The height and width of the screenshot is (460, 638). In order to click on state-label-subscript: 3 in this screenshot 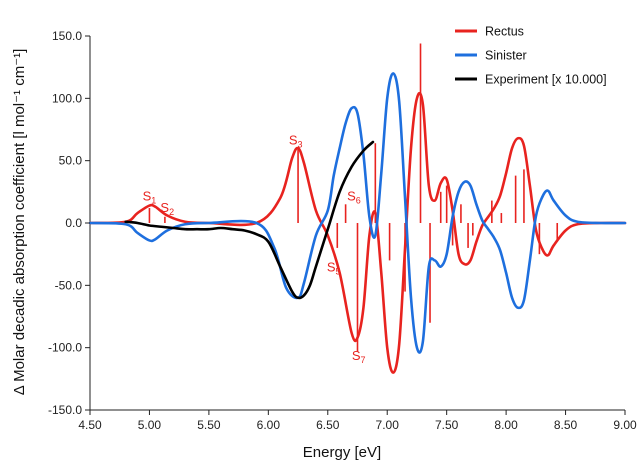, I will do `click(300, 144)`.